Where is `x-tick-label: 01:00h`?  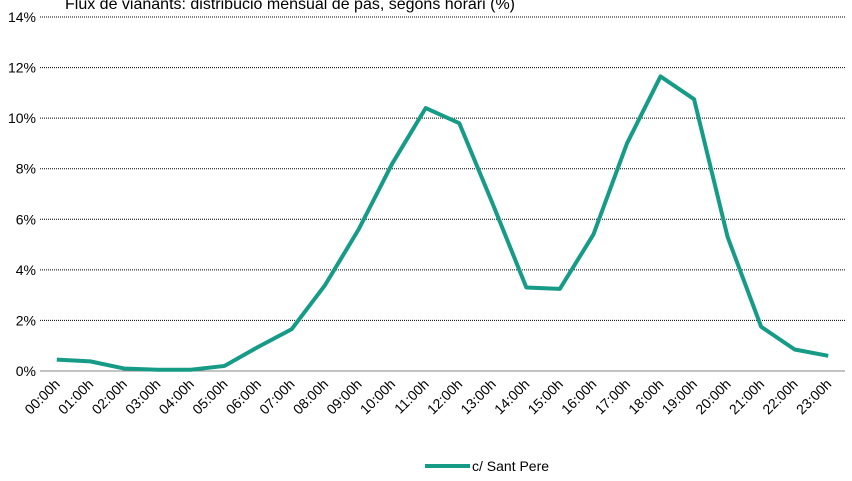
x-tick-label: 01:00h is located at coordinates (76, 397).